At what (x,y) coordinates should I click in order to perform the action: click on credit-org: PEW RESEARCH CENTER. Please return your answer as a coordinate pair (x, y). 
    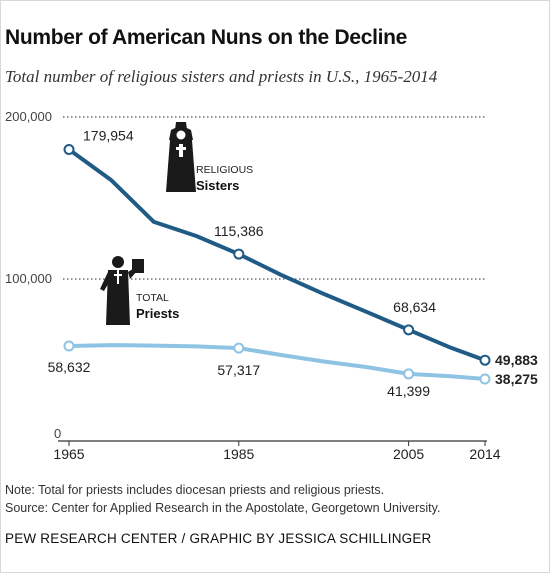
    Looking at the image, I should click on (91, 538).